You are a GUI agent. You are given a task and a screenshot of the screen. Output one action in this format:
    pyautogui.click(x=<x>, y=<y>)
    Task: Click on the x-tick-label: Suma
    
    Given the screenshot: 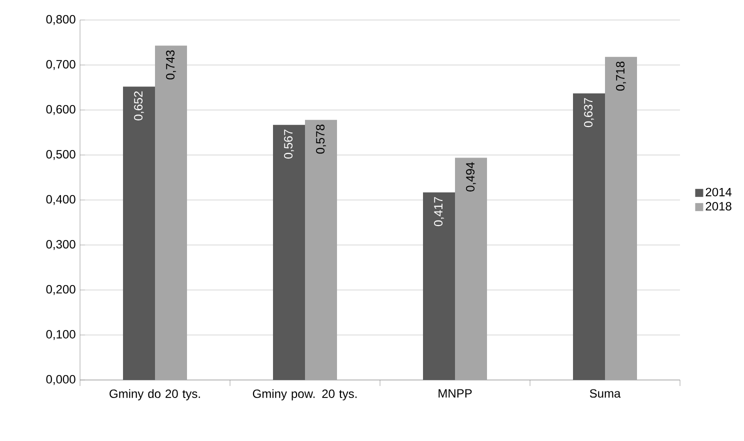 What is the action you would take?
    pyautogui.click(x=605, y=393)
    